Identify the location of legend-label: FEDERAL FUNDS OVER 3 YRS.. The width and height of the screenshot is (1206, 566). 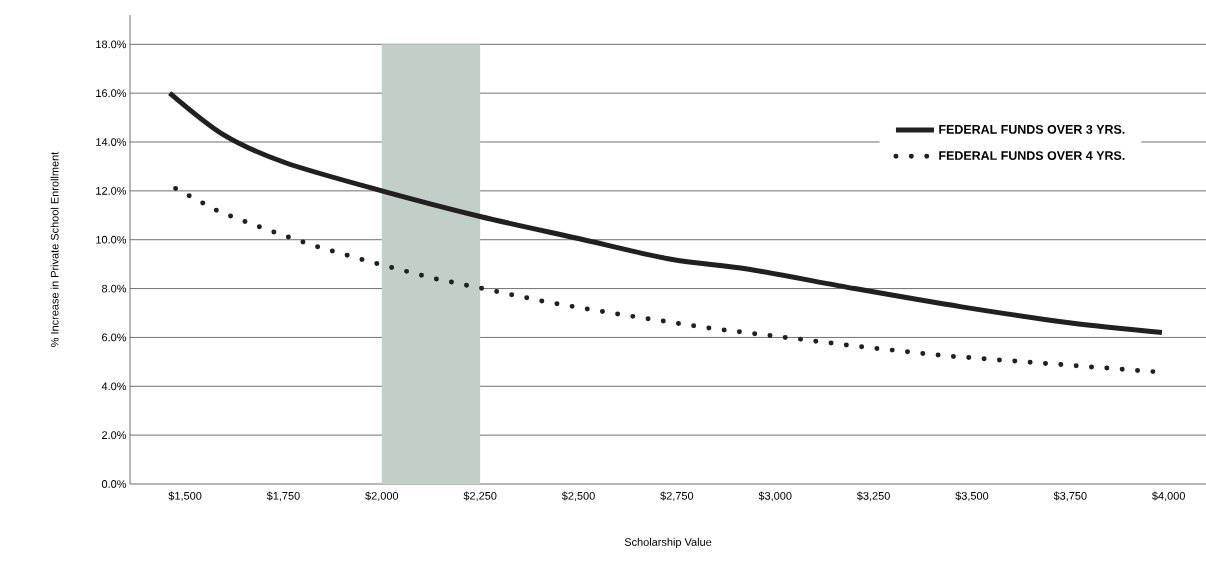
(1032, 129).